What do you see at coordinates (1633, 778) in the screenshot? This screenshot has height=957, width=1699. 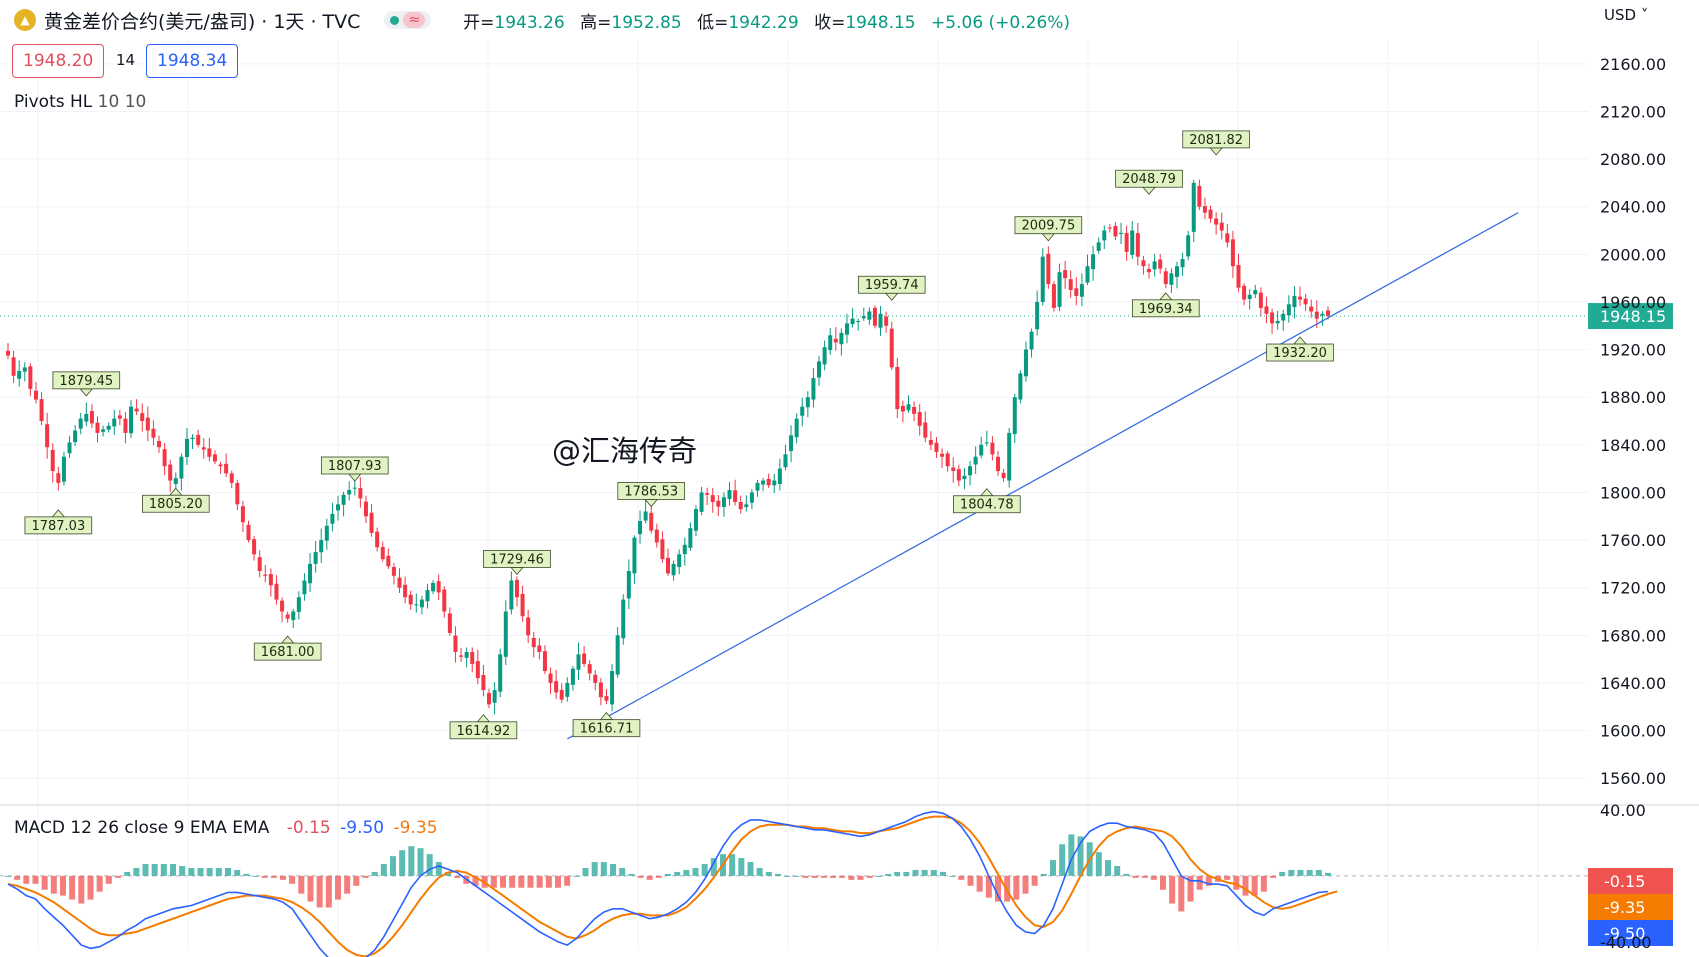 I see `price-tick-label: 1560.00` at bounding box center [1633, 778].